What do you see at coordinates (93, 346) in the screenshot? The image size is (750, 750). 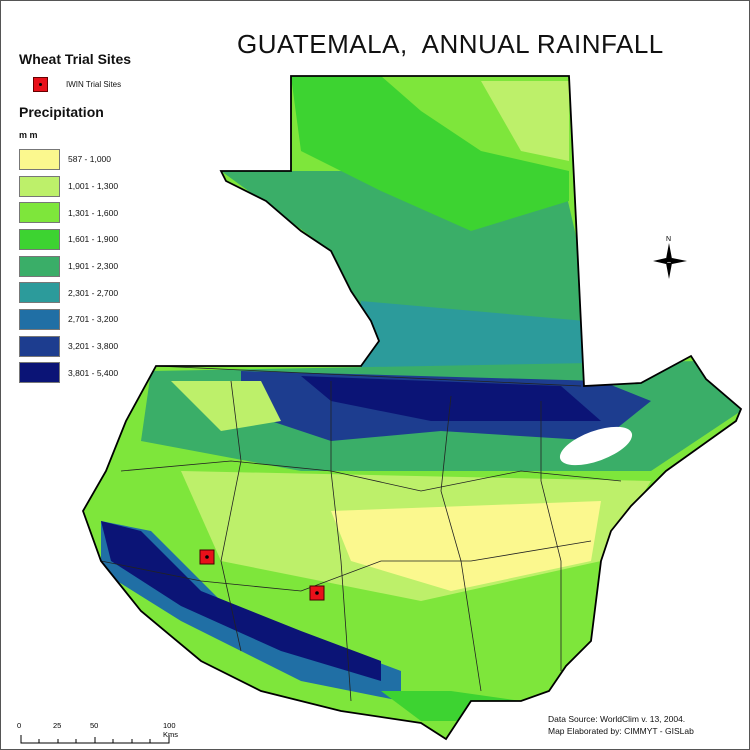 I see `legend-class-label: 3,201 - 3,800` at bounding box center [93, 346].